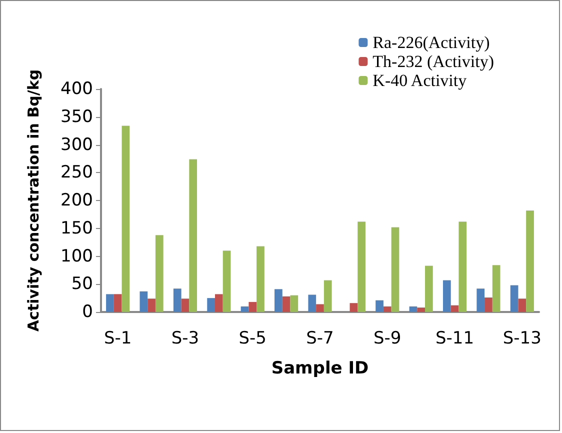 This screenshot has width=562, height=433. What do you see at coordinates (320, 338) in the screenshot?
I see `x-tick-label: S-7` at bounding box center [320, 338].